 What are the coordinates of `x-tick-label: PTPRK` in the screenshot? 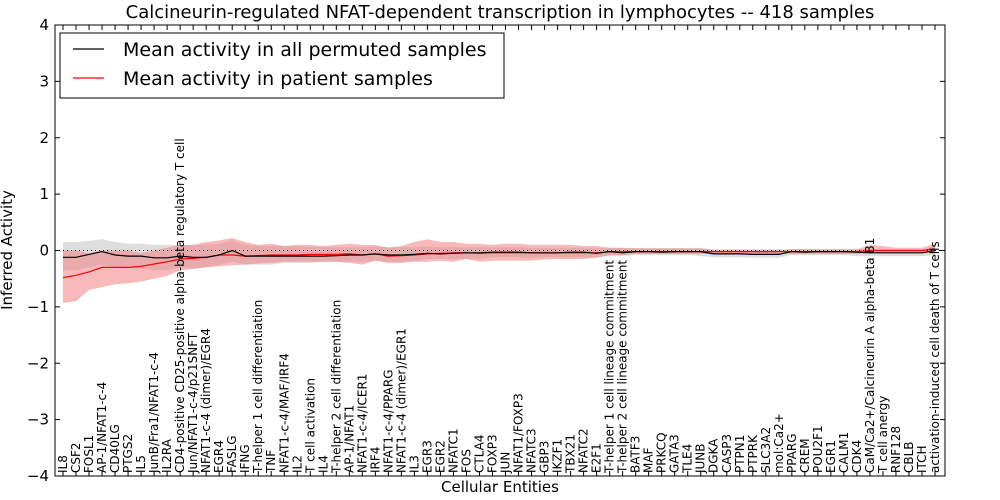 It's located at (753, 453).